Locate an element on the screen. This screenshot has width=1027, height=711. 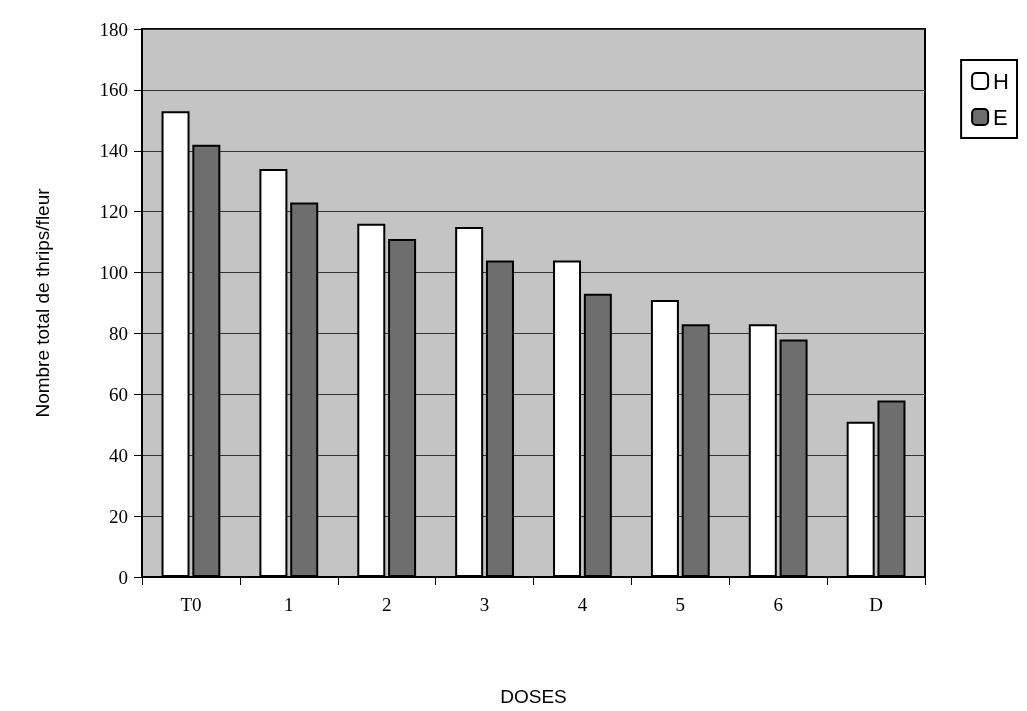
x-tick-label: 3 is located at coordinates (484, 604).